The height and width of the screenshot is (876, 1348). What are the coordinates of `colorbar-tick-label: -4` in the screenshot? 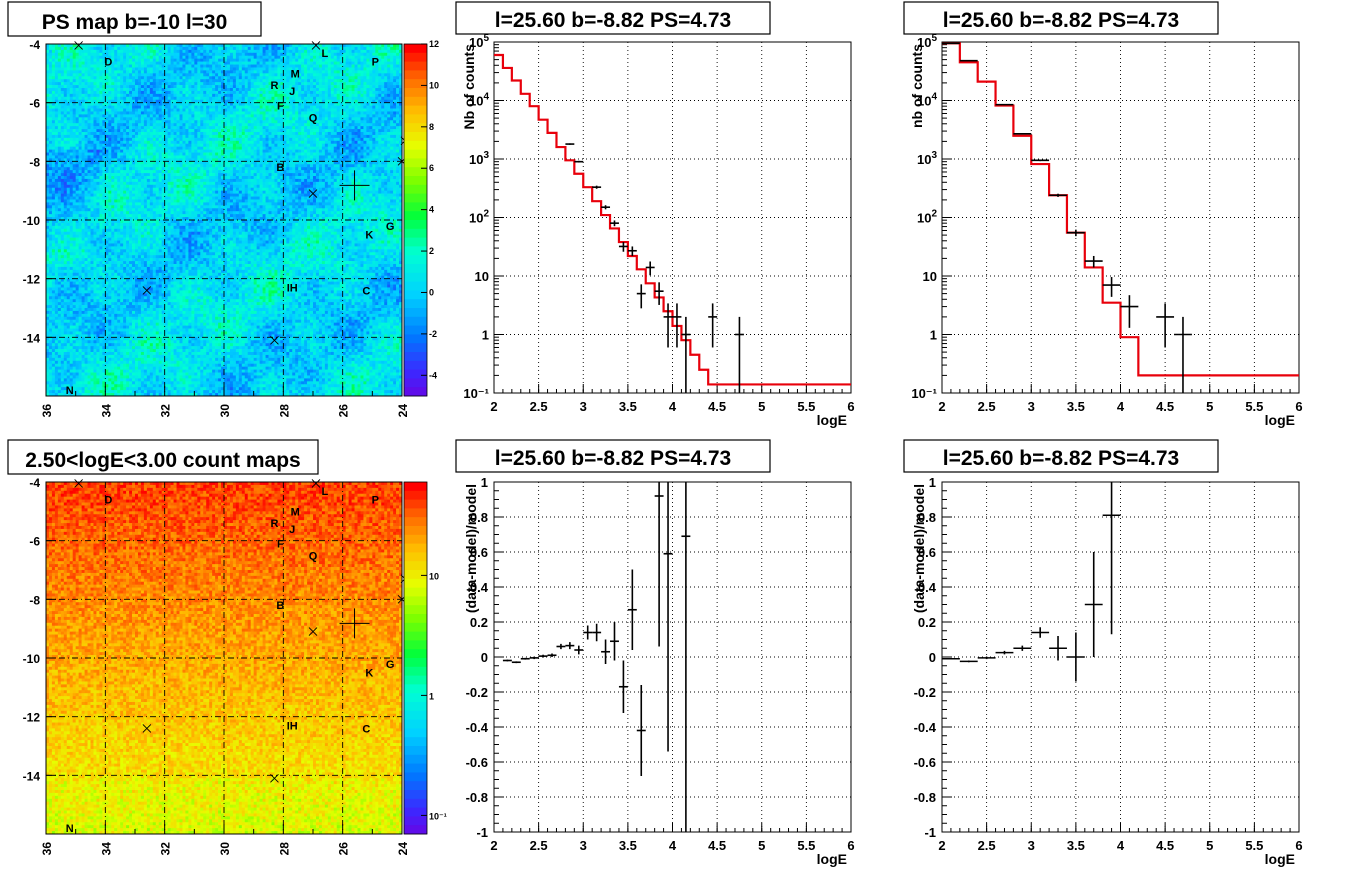 It's located at (433, 375).